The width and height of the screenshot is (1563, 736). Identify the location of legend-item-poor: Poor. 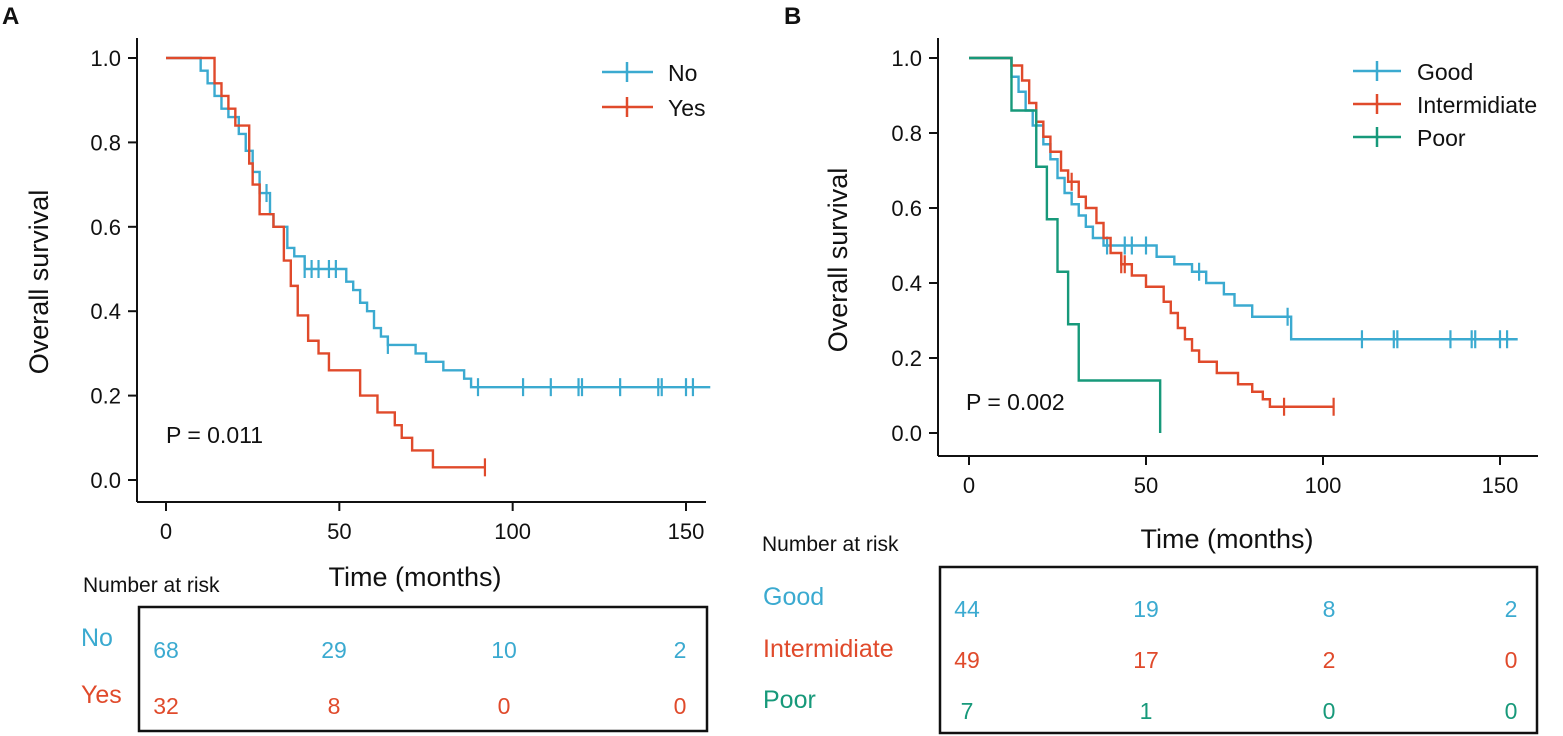
(1409, 138).